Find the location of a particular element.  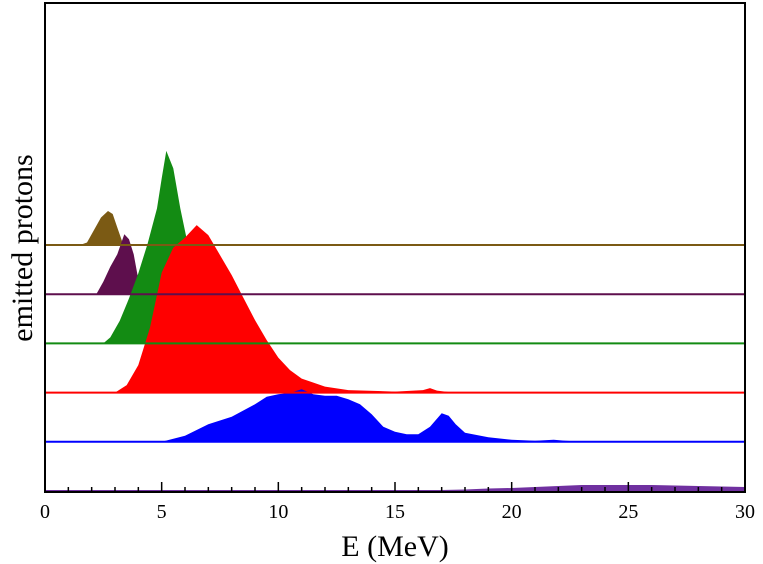

x-axis-title: E (MeV) is located at coordinates (394, 546).